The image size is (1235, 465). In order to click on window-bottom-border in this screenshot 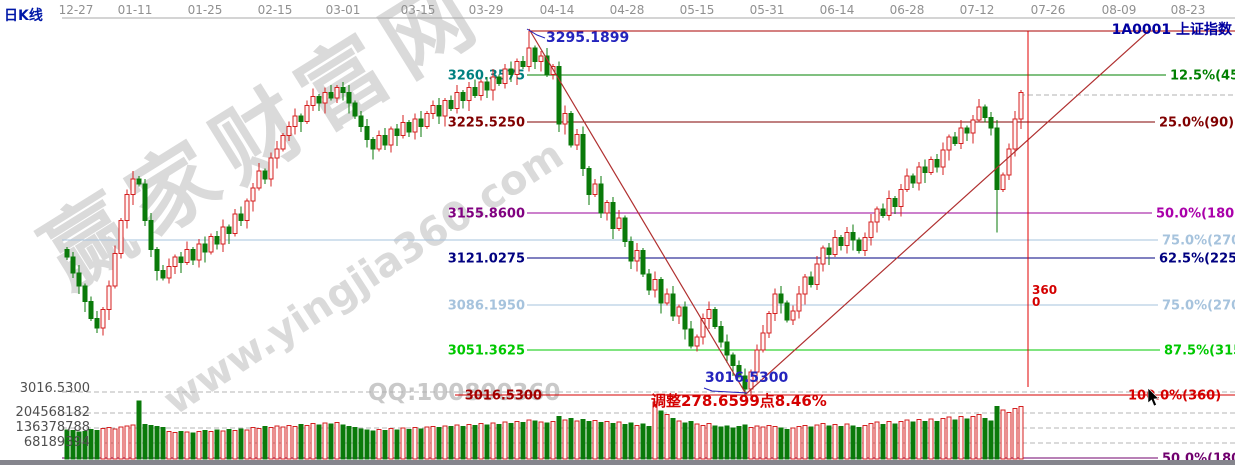, I will do `click(617, 462)`.